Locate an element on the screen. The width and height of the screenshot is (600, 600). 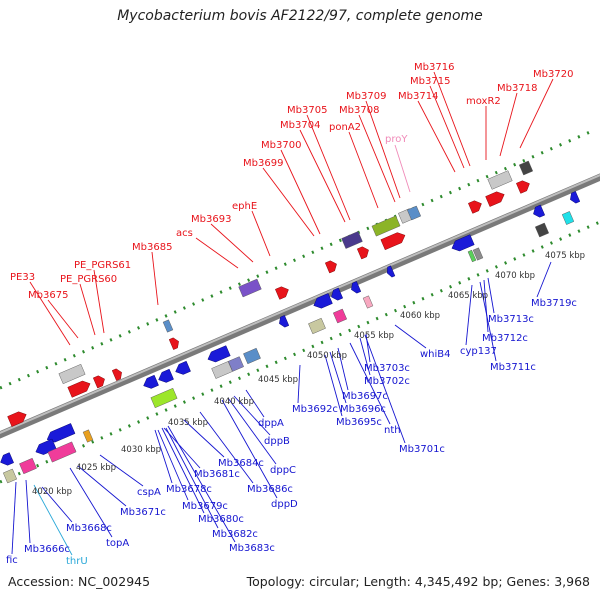
gene-label-reverse: Mb3678c is located at coordinates (189, 489).